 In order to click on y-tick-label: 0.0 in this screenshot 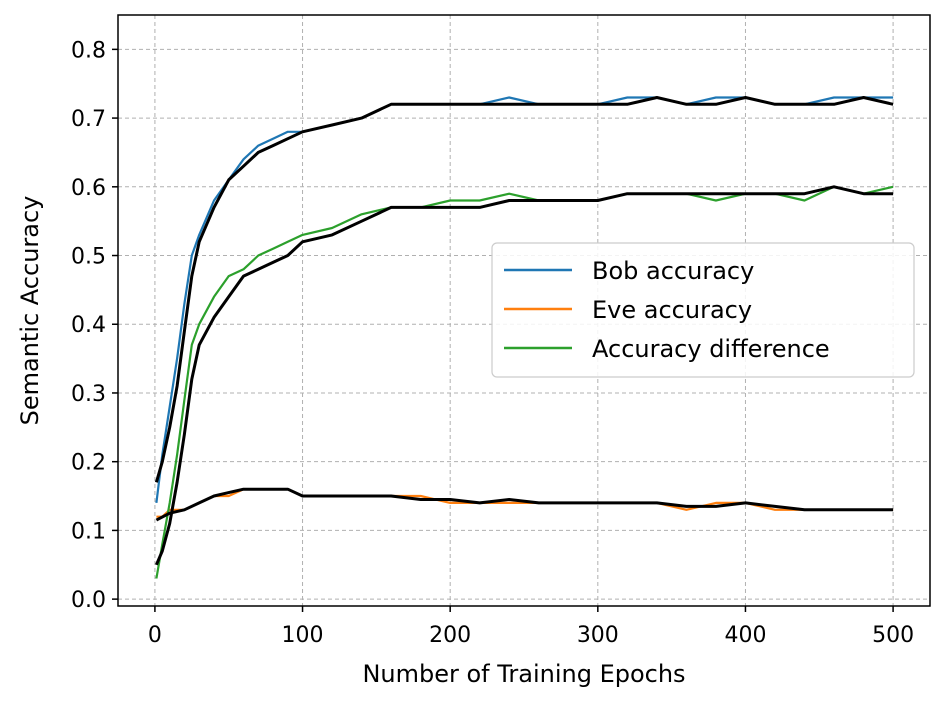, I will do `click(88, 600)`.